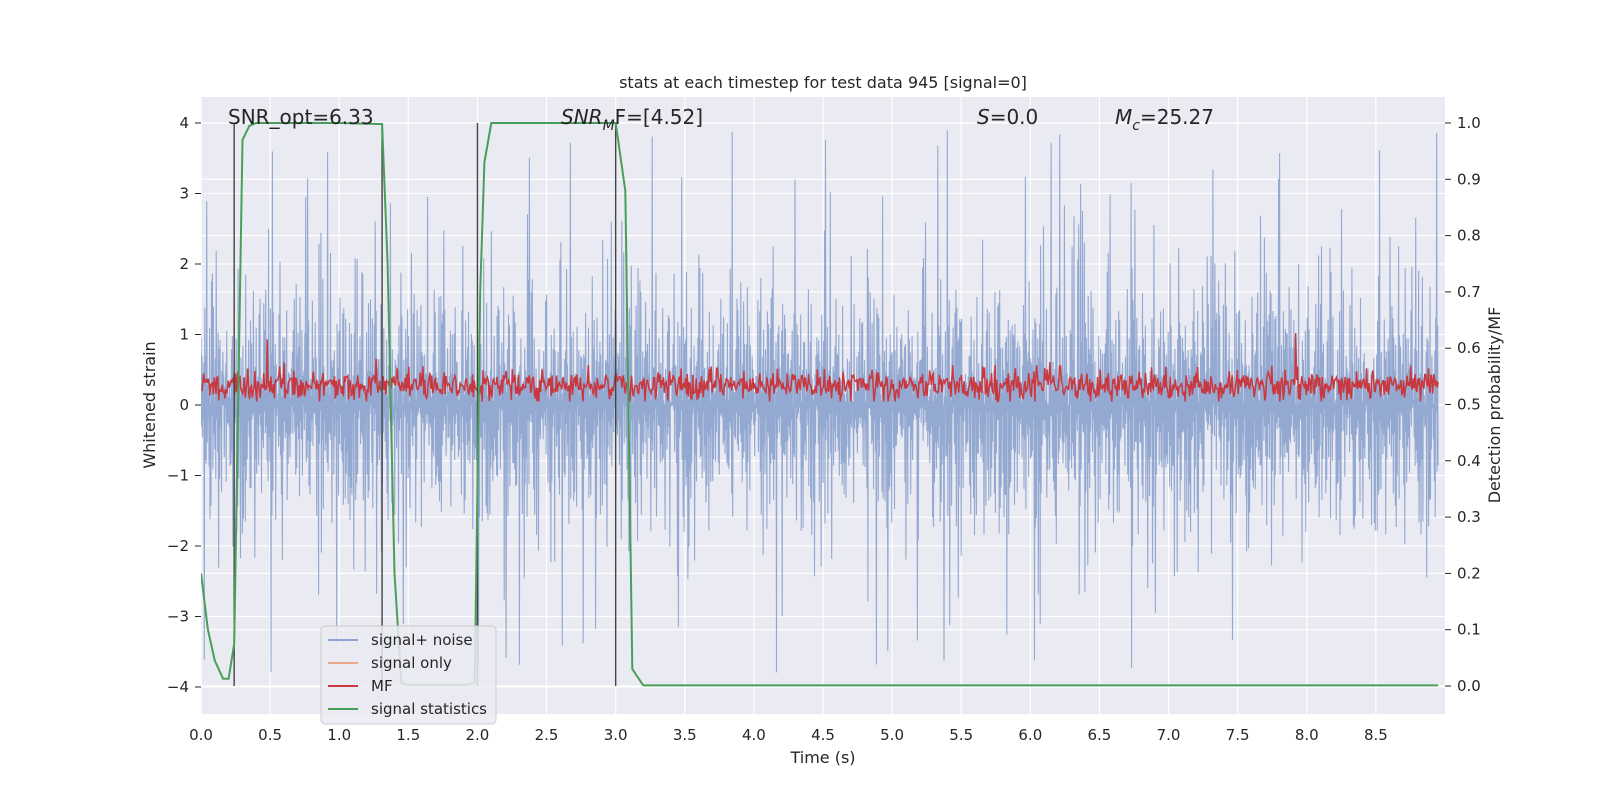  I want to click on x-tick-label: 4.0, so click(754, 735).